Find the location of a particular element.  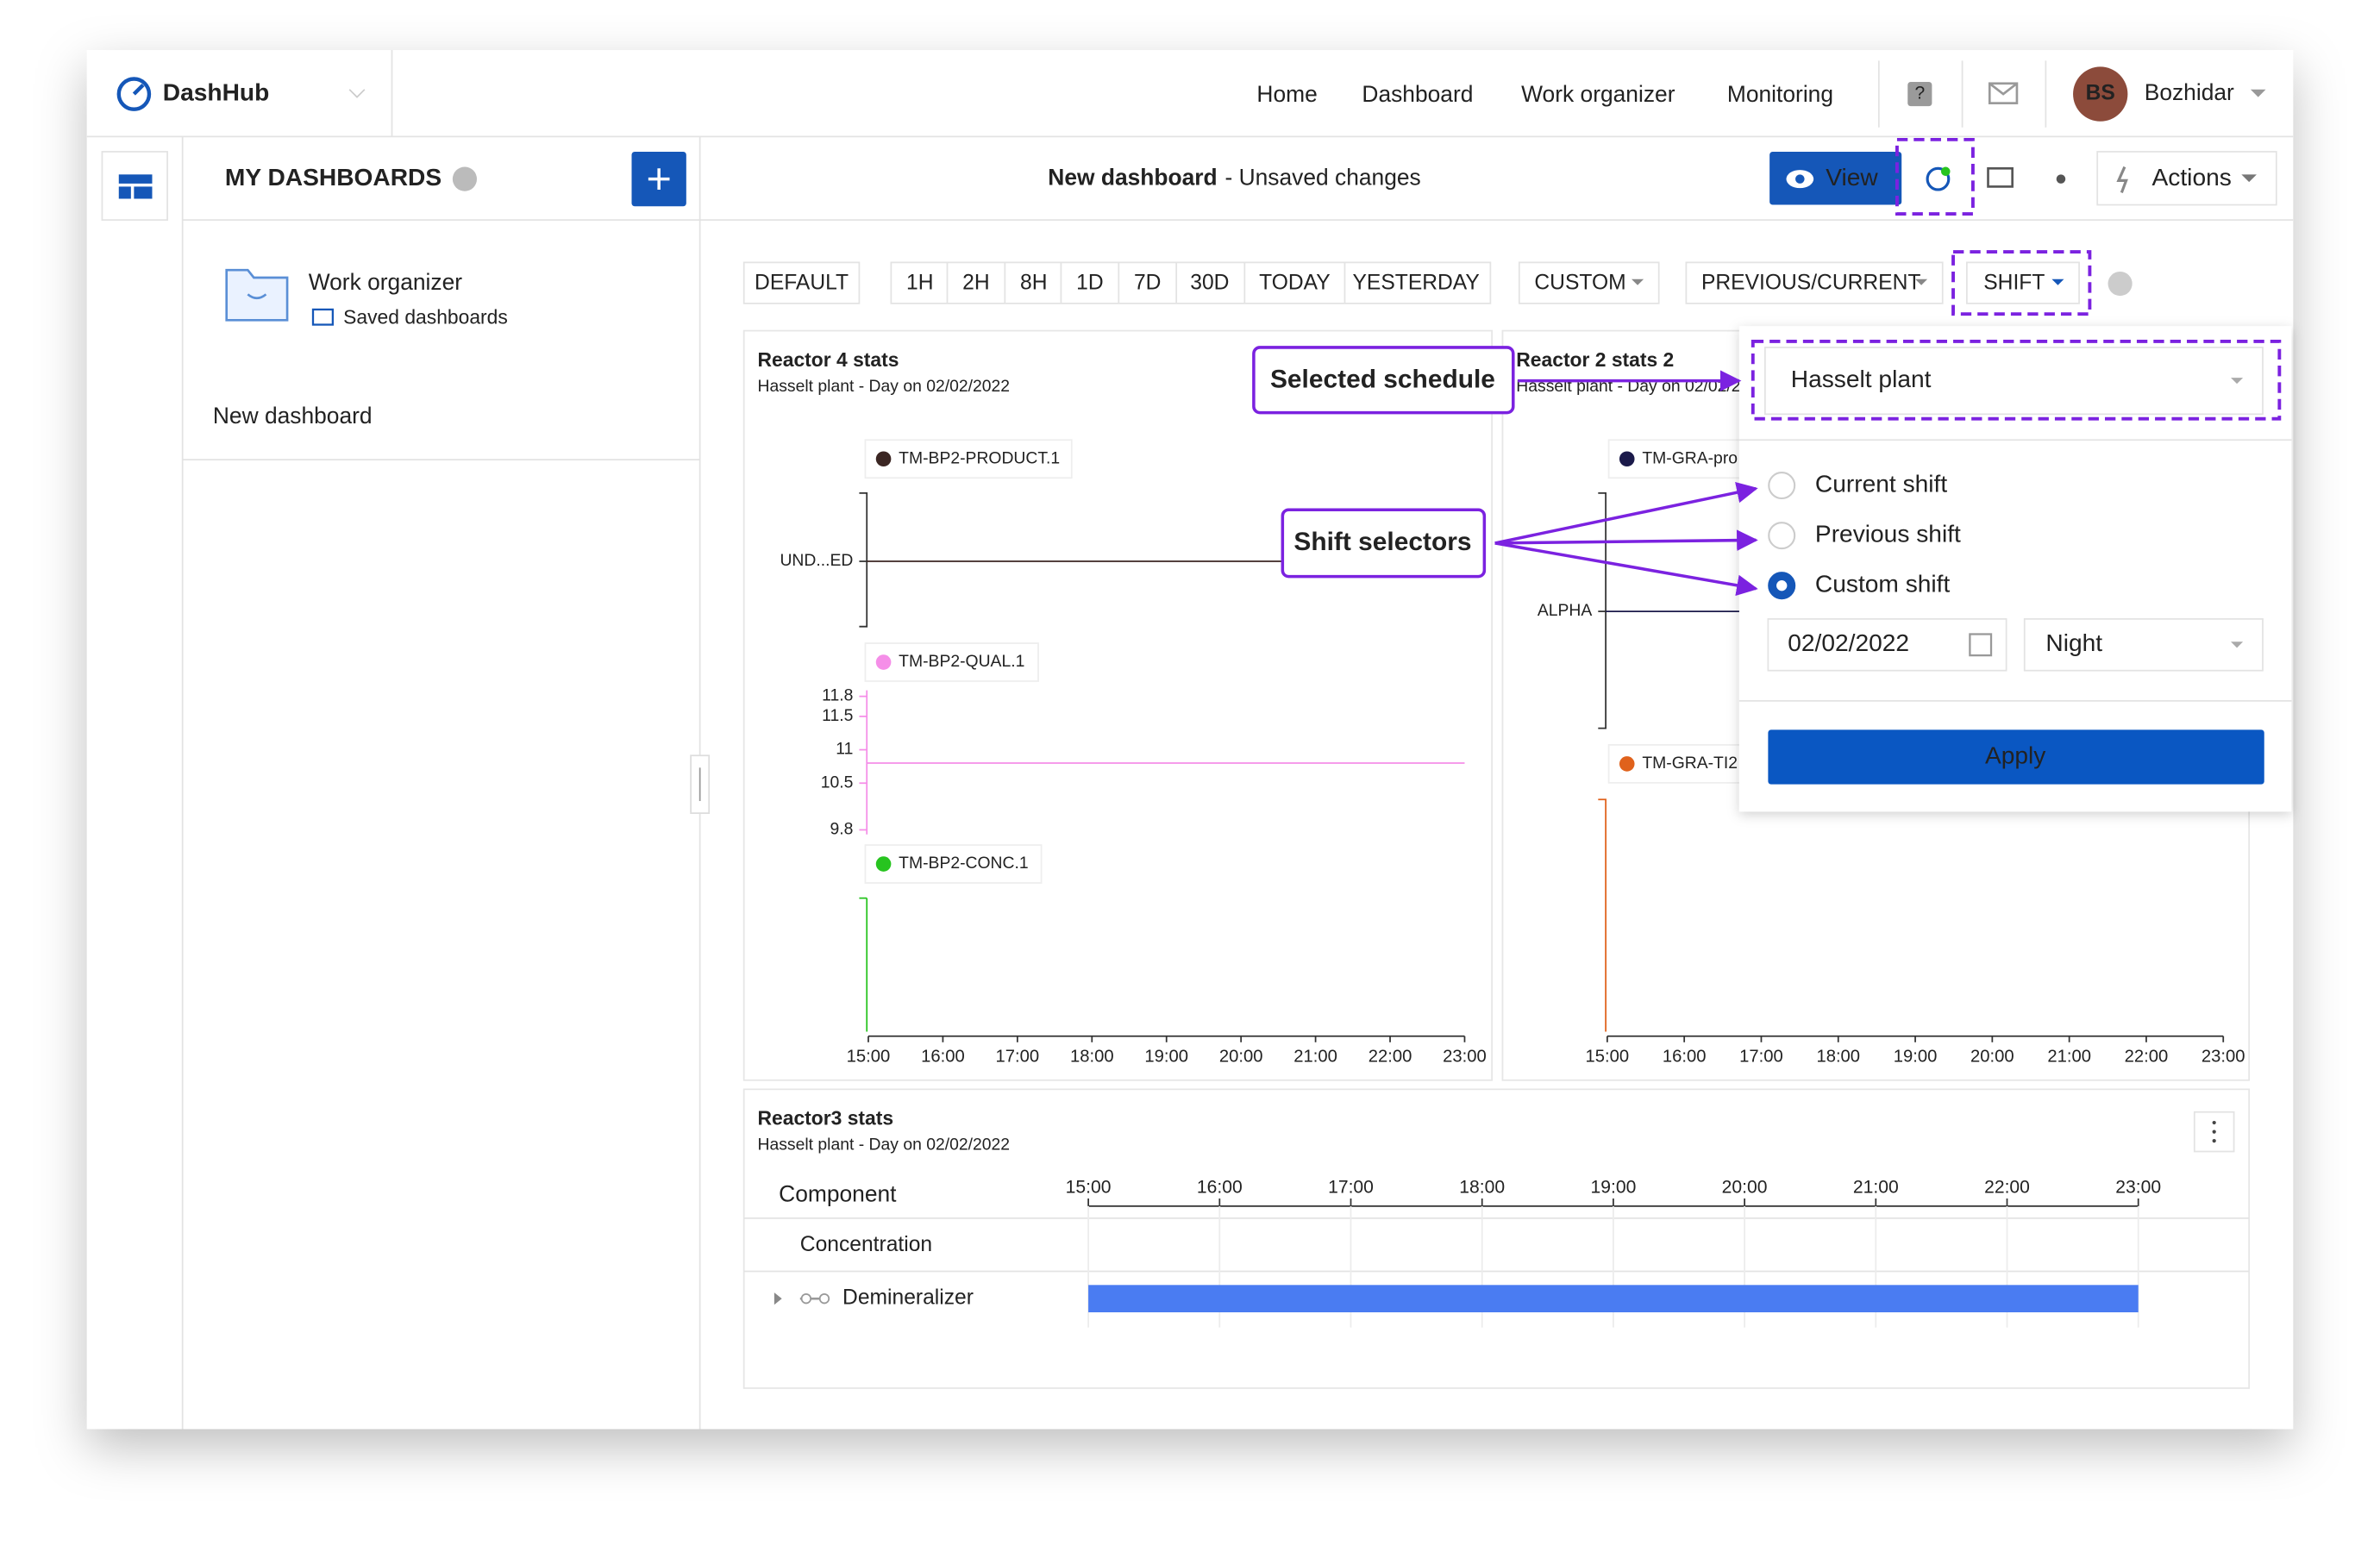

apply-label: Apply is located at coordinates (2016, 755).